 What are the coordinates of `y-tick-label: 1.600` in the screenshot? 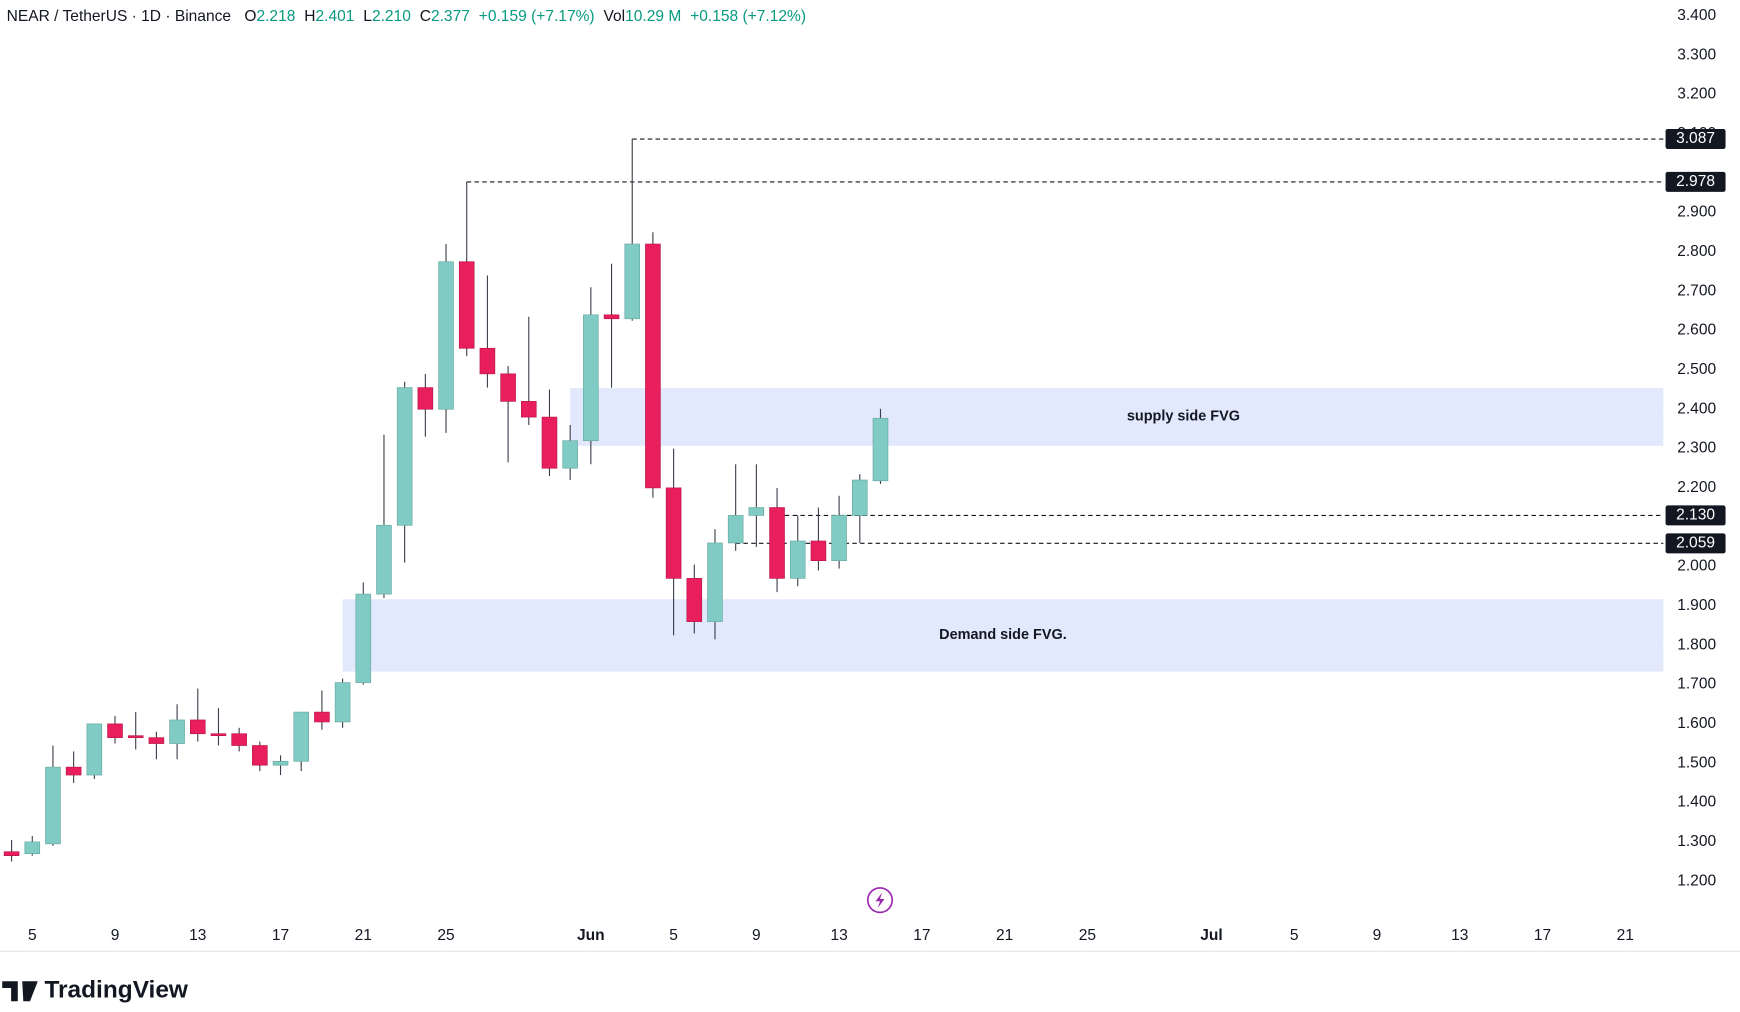 It's located at (1696, 723).